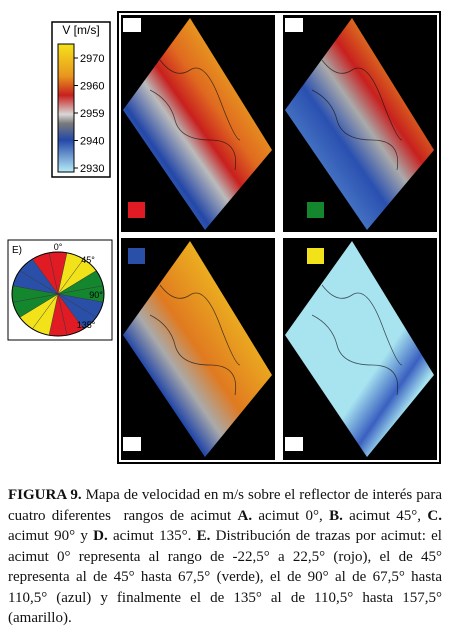 The height and width of the screenshot is (631, 450). I want to click on caption-text: E., so click(203, 536).